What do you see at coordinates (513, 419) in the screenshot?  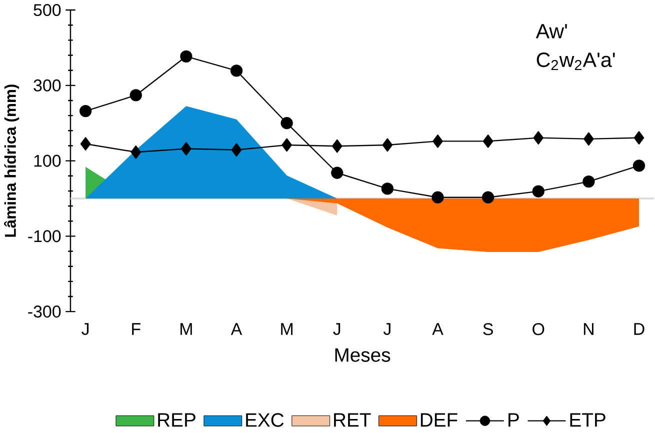 I see `legend-label: P` at bounding box center [513, 419].